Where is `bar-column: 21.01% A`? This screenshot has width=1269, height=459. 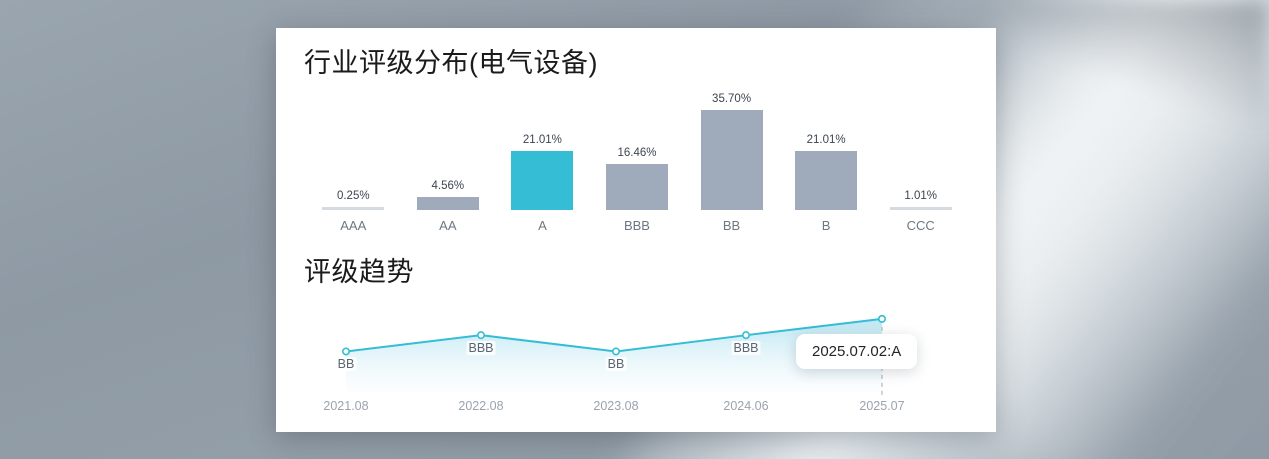 bar-column: 21.01% A is located at coordinates (542, 165).